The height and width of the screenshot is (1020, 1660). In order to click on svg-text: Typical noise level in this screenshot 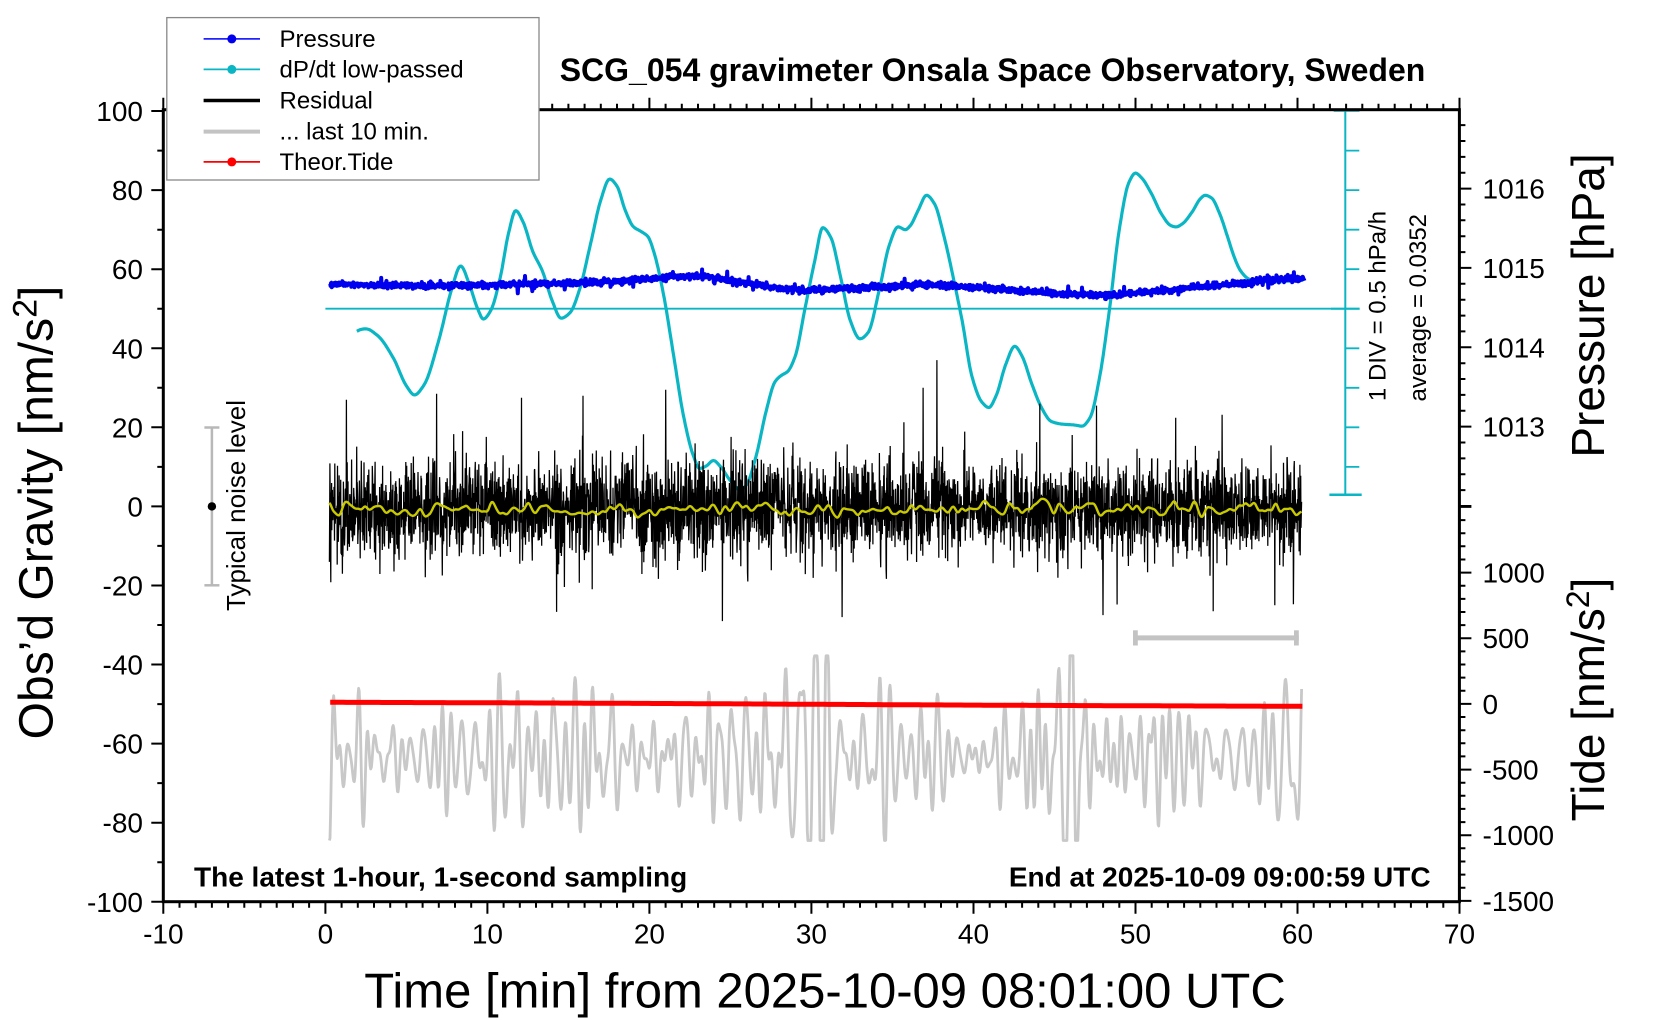, I will do `click(236, 505)`.